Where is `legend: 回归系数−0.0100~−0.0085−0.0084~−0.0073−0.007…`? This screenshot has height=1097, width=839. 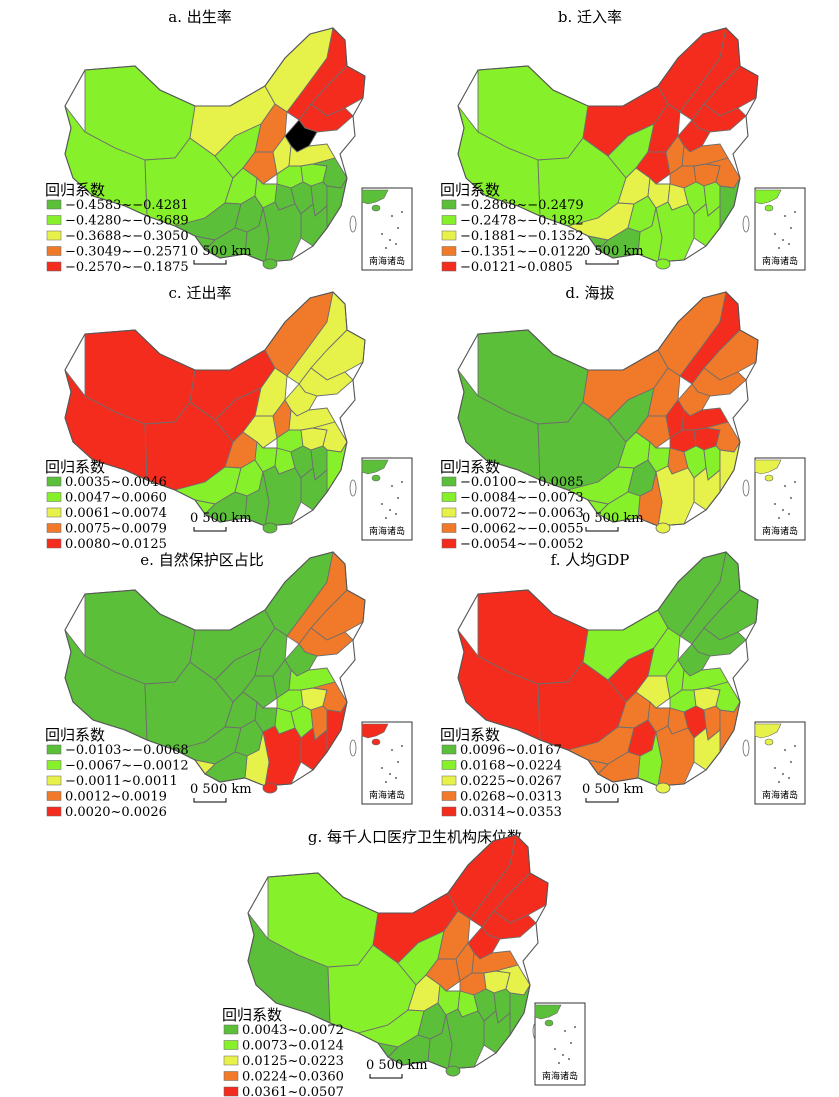 legend: 回归系数−0.0100~−0.0085−0.0084~−0.0073−0.007… is located at coordinates (512, 505).